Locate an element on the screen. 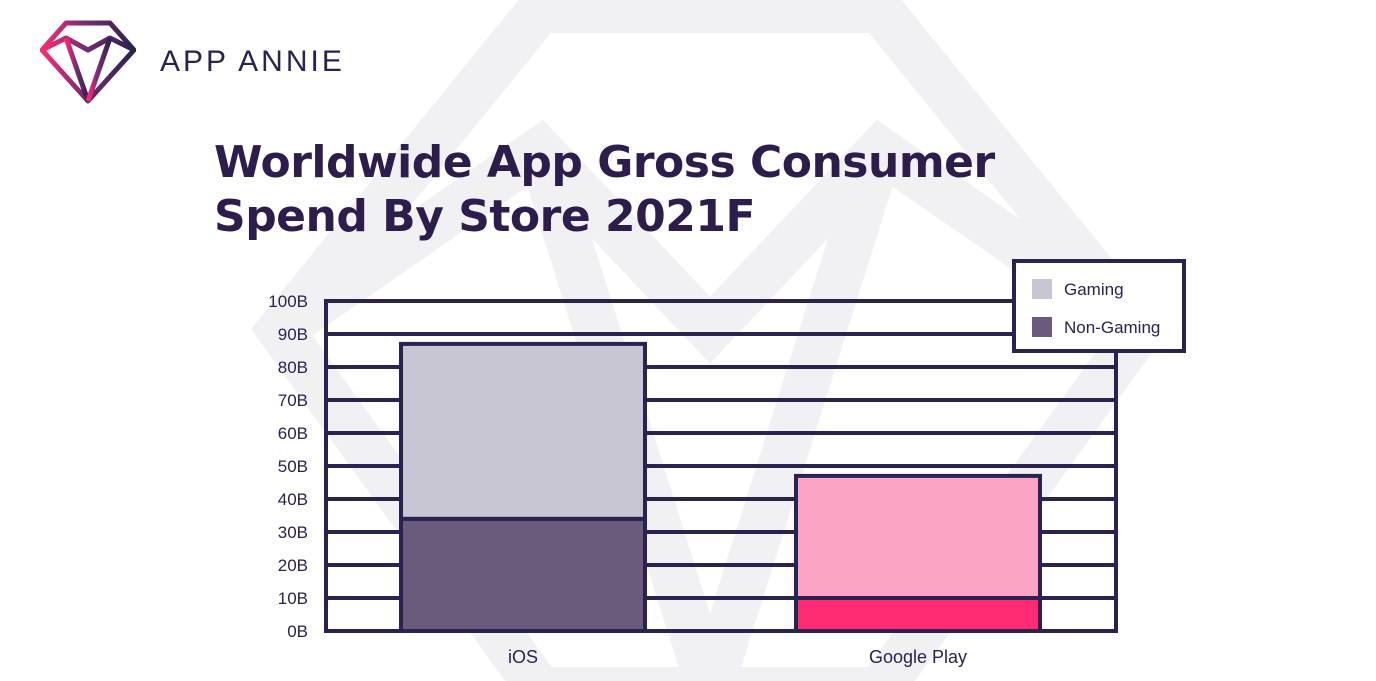  y-tick-label: 90B is located at coordinates (293, 334).